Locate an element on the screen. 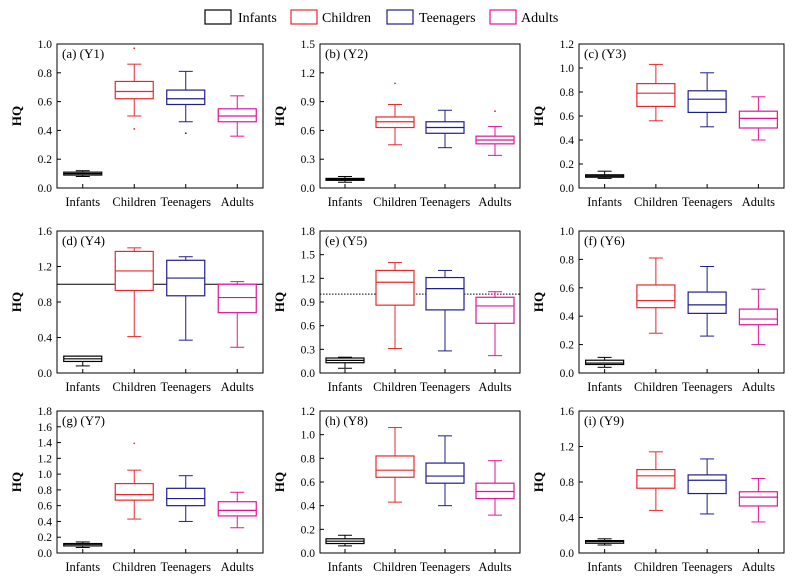  legend-swatch-teenagers is located at coordinates (400, 17).